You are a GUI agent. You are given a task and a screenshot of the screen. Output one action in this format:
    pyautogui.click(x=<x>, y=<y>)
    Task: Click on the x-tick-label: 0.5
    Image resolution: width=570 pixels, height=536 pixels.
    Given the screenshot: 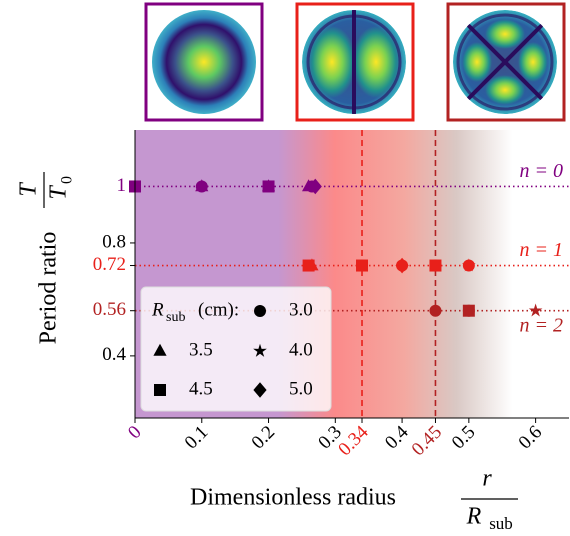 What is the action you would take?
    pyautogui.click(x=464, y=438)
    